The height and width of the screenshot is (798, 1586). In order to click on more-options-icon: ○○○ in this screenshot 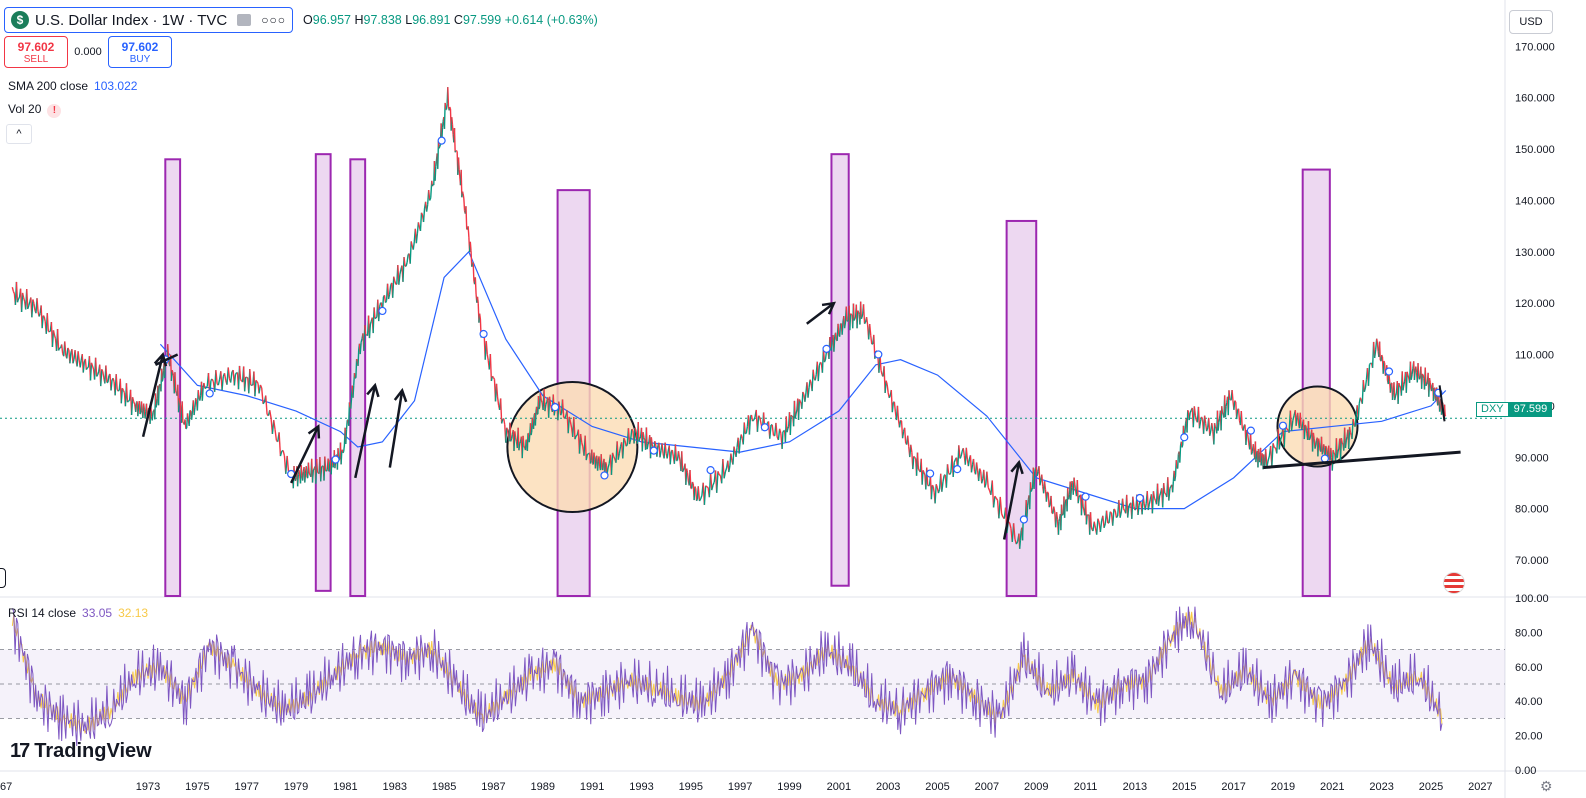, I will do `click(274, 20)`.